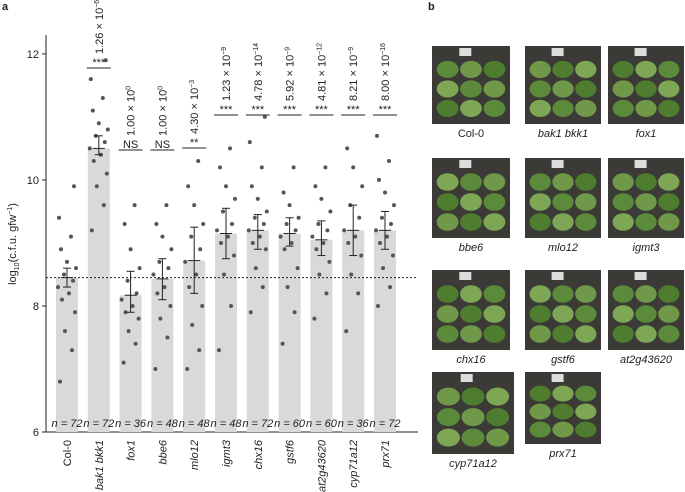 The height and width of the screenshot is (492, 685). What do you see at coordinates (431, 7) in the screenshot?
I see `panel-label: b` at bounding box center [431, 7].